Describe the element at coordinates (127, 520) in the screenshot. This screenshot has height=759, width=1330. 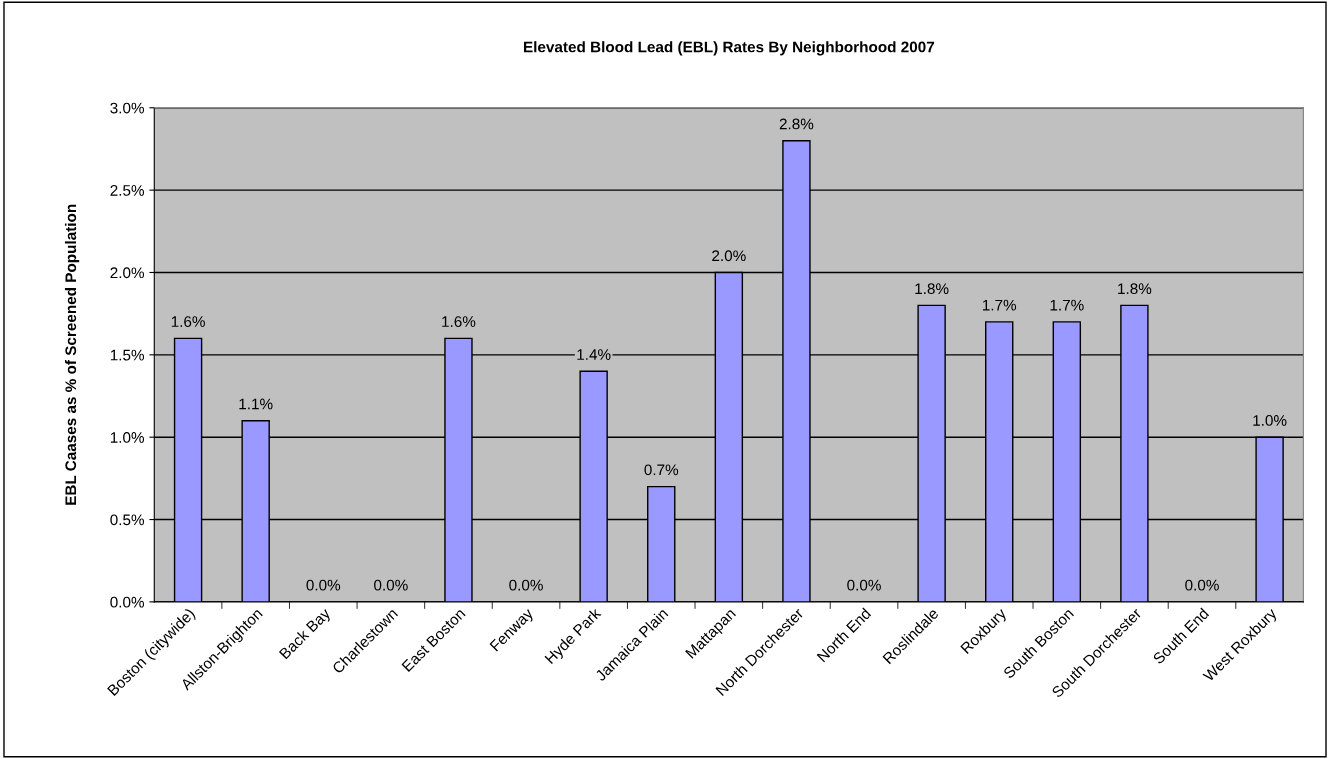
I see `y-tick-label: 0.5%` at that location.